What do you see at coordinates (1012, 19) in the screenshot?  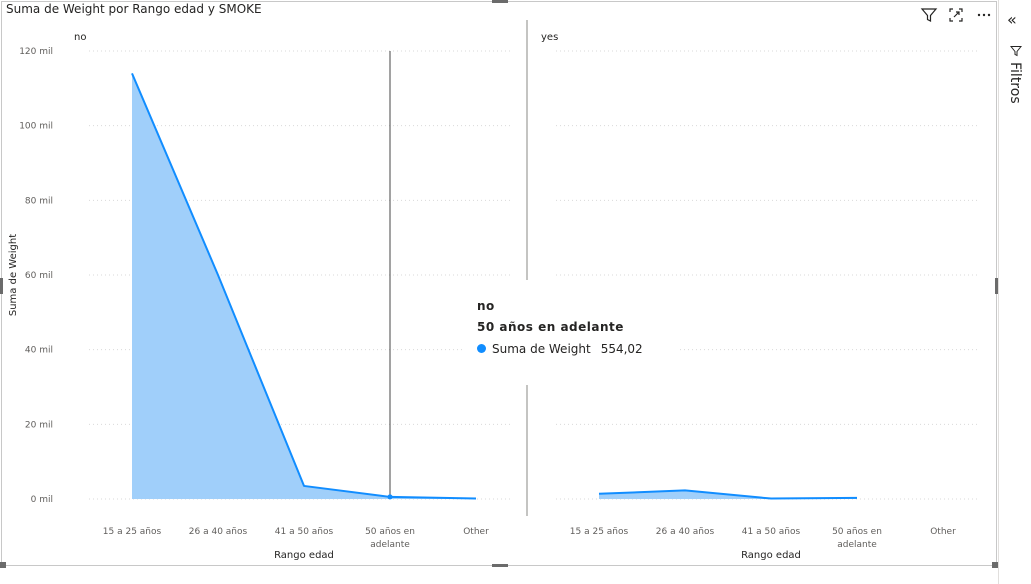 I see `collapse-chevron-icon: «` at bounding box center [1012, 19].